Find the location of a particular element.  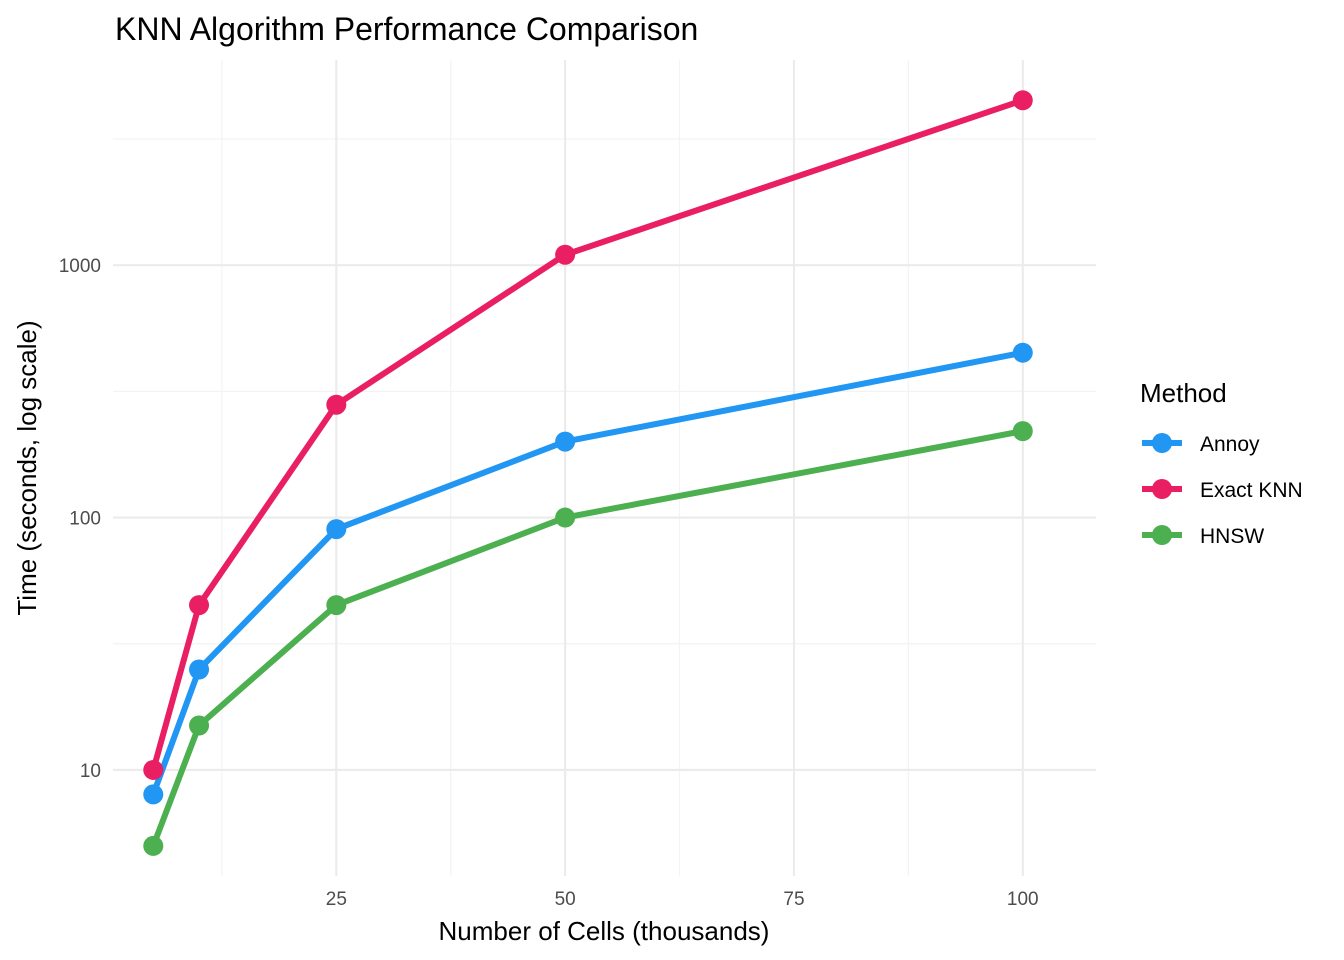

x-axis-title: Number of Cells (thousands) is located at coordinates (604, 931).